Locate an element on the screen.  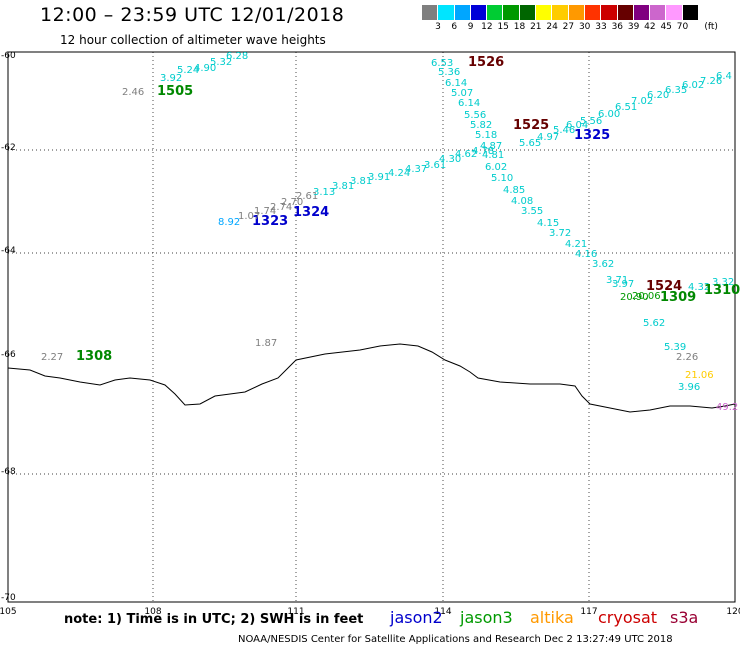
wave-height-label: 1.74 is located at coordinates (265, 211).